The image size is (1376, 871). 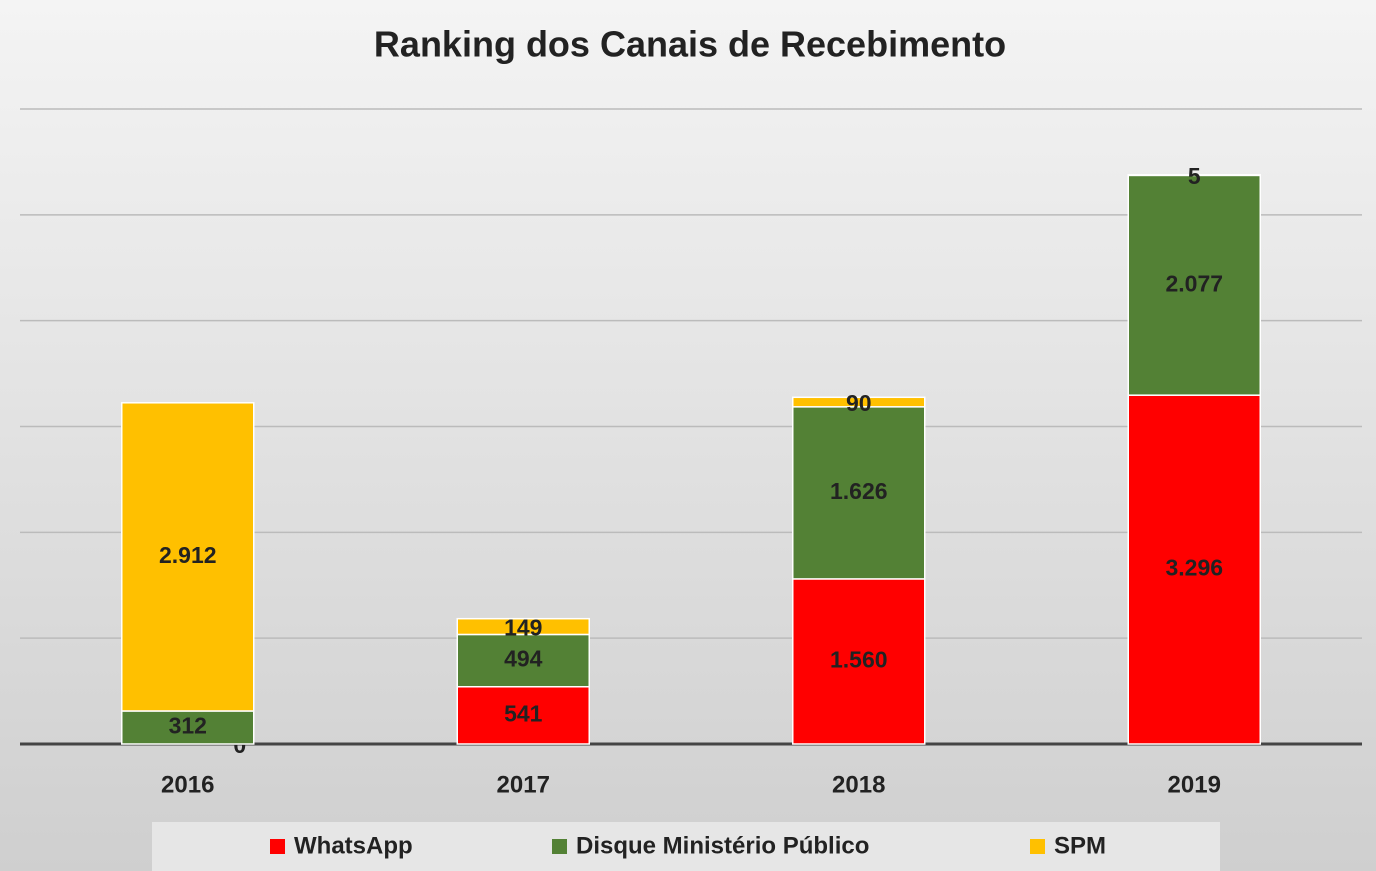 I want to click on data-label: 494, so click(x=523, y=659).